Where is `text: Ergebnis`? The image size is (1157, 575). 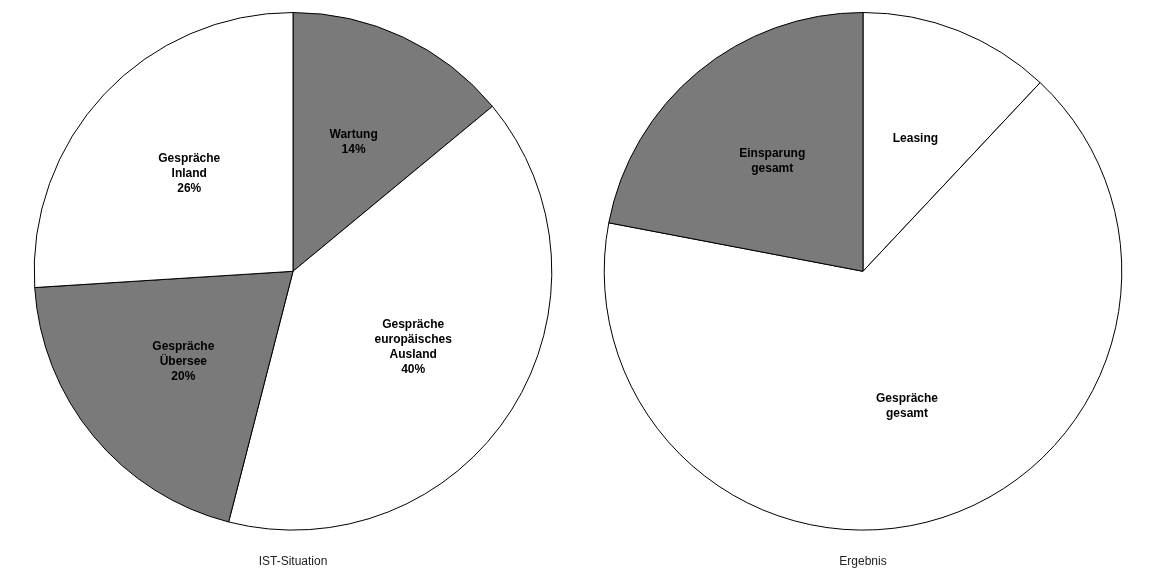 text: Ergebnis is located at coordinates (863, 561).